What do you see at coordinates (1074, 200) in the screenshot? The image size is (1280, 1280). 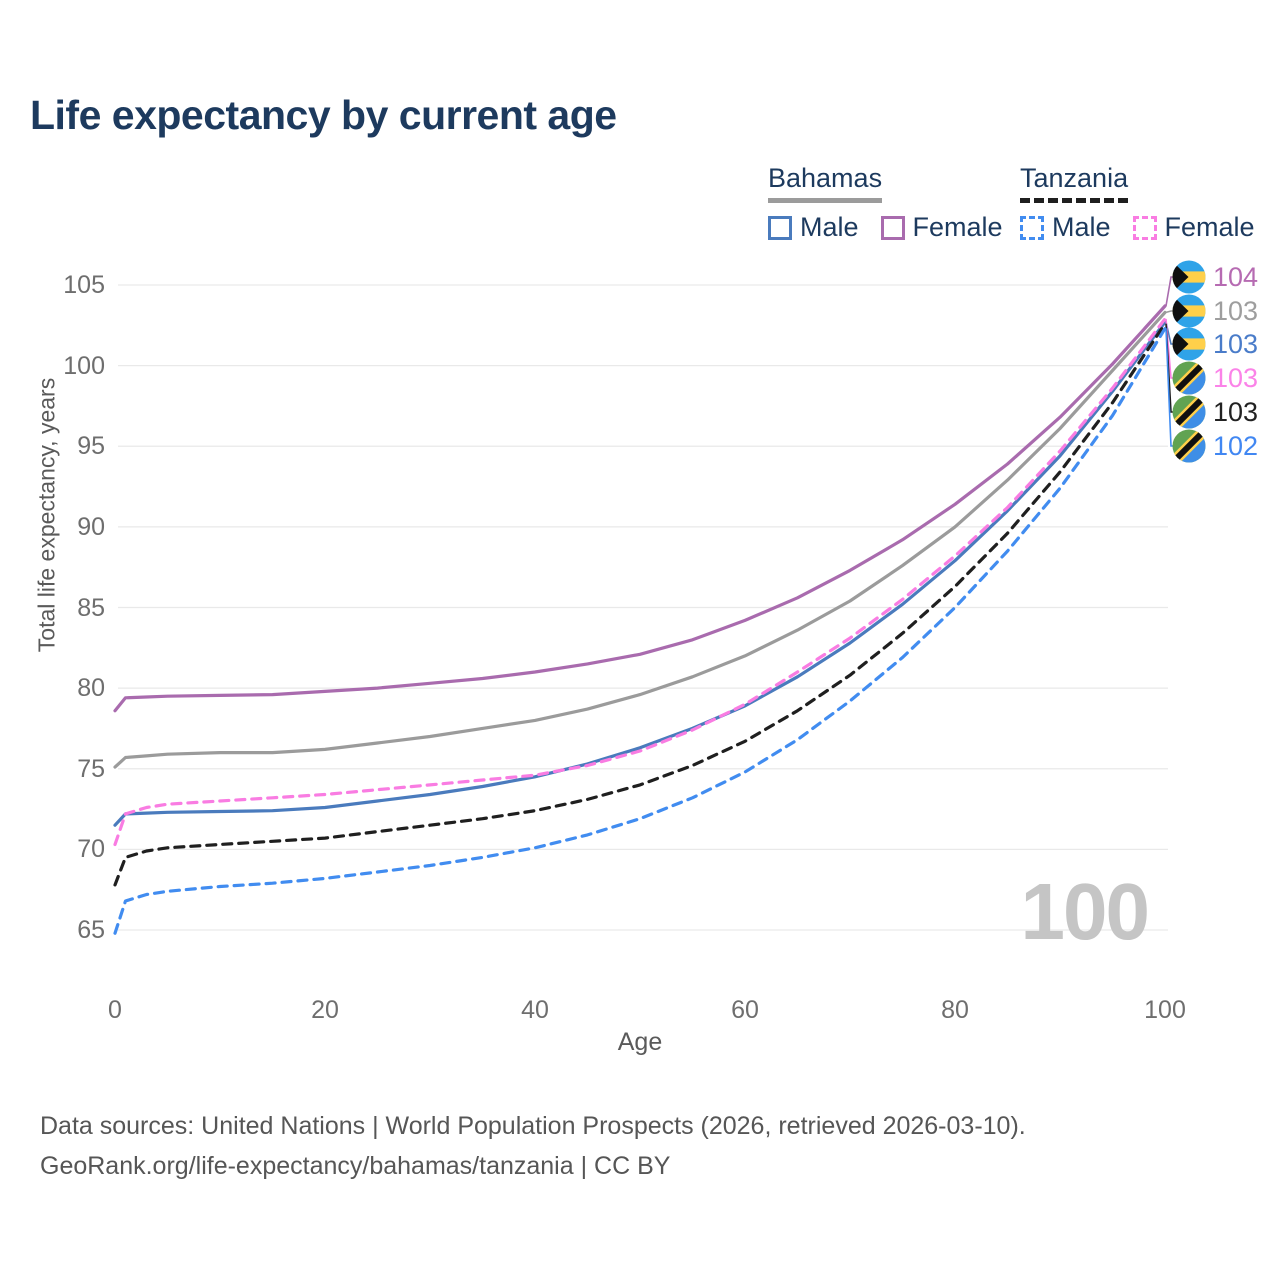 I see `tanzania-line-style-sample` at bounding box center [1074, 200].